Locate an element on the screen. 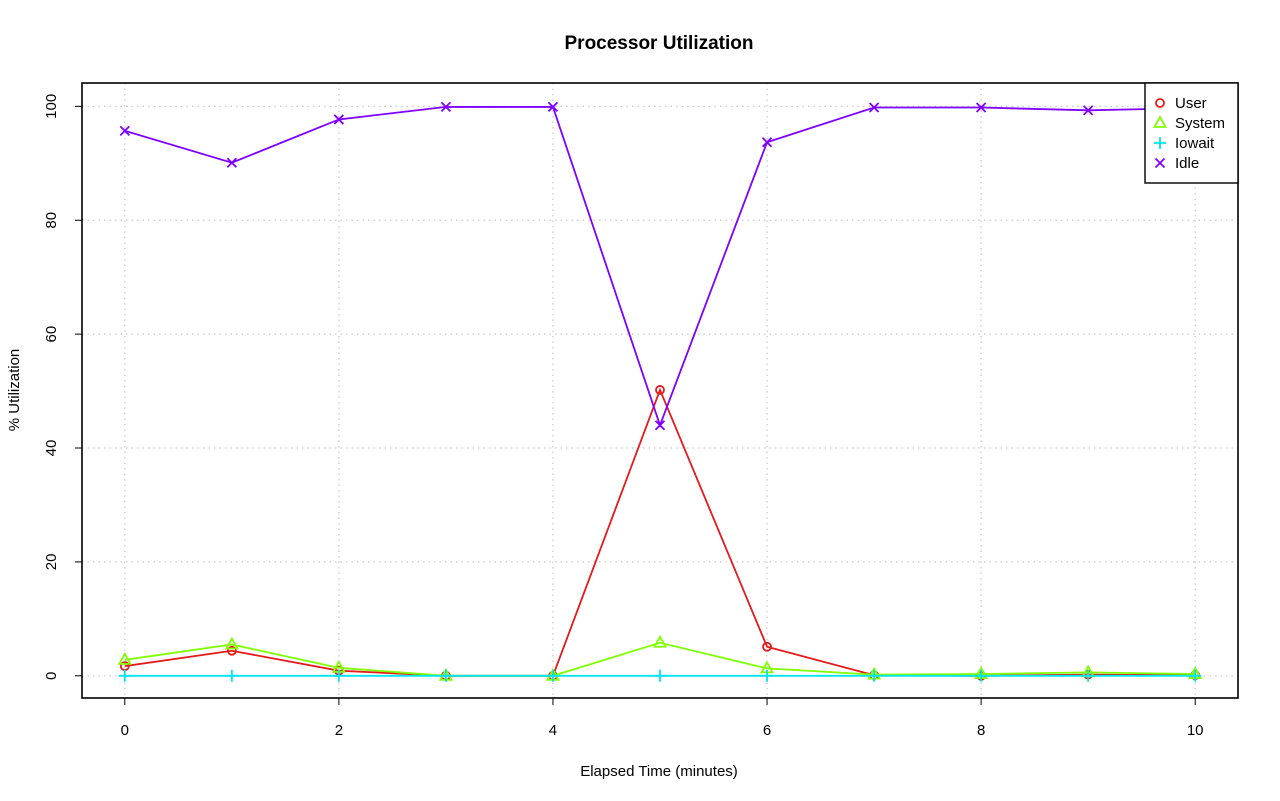 This screenshot has width=1280, height=801. x-axis-label: Elapsed Time (minutes) is located at coordinates (659, 771).